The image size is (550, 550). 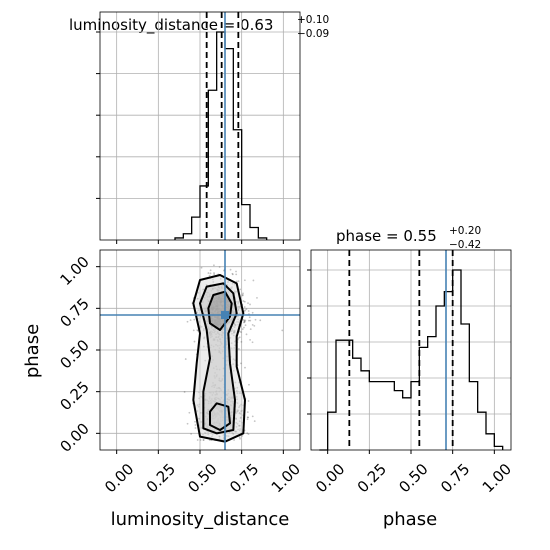 I want to click on phase-ytick-label: 1.00, so click(x=74, y=271).